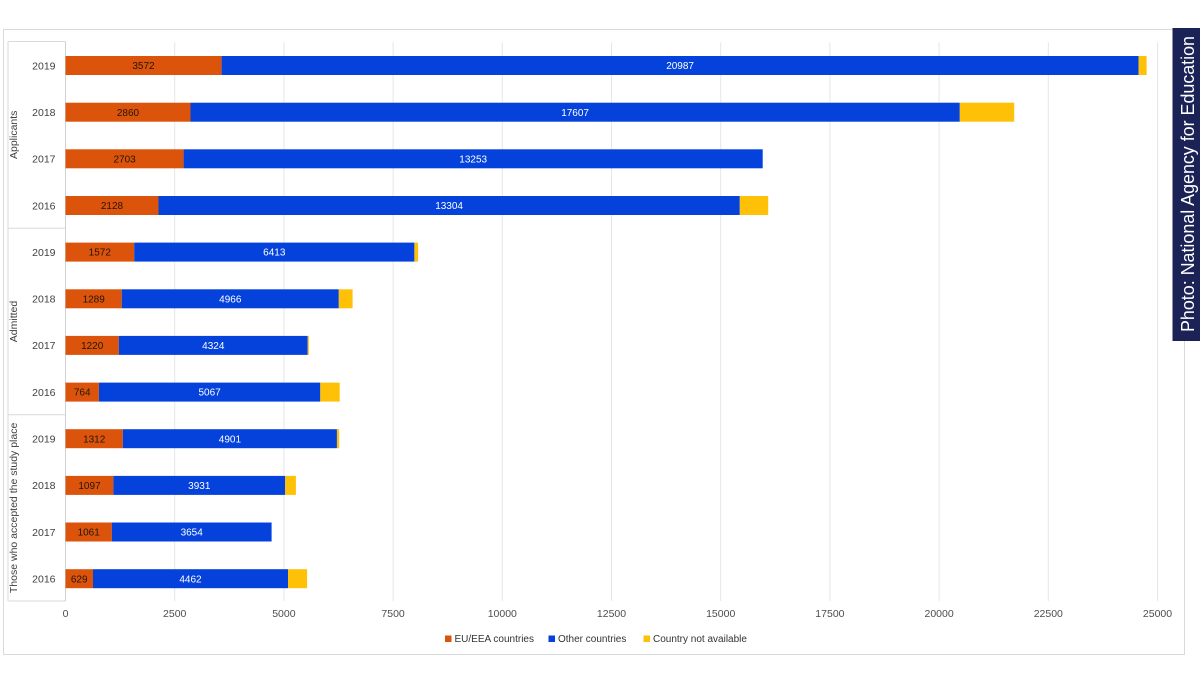 This screenshot has height=680, width=1200. Describe the element at coordinates (199, 486) in the screenshot. I see `svg-text: 3931` at that location.